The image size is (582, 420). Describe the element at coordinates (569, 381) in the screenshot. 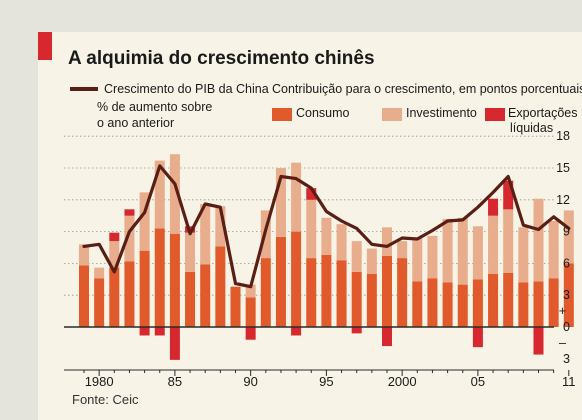

I see `x-tick-label: 11` at that location.